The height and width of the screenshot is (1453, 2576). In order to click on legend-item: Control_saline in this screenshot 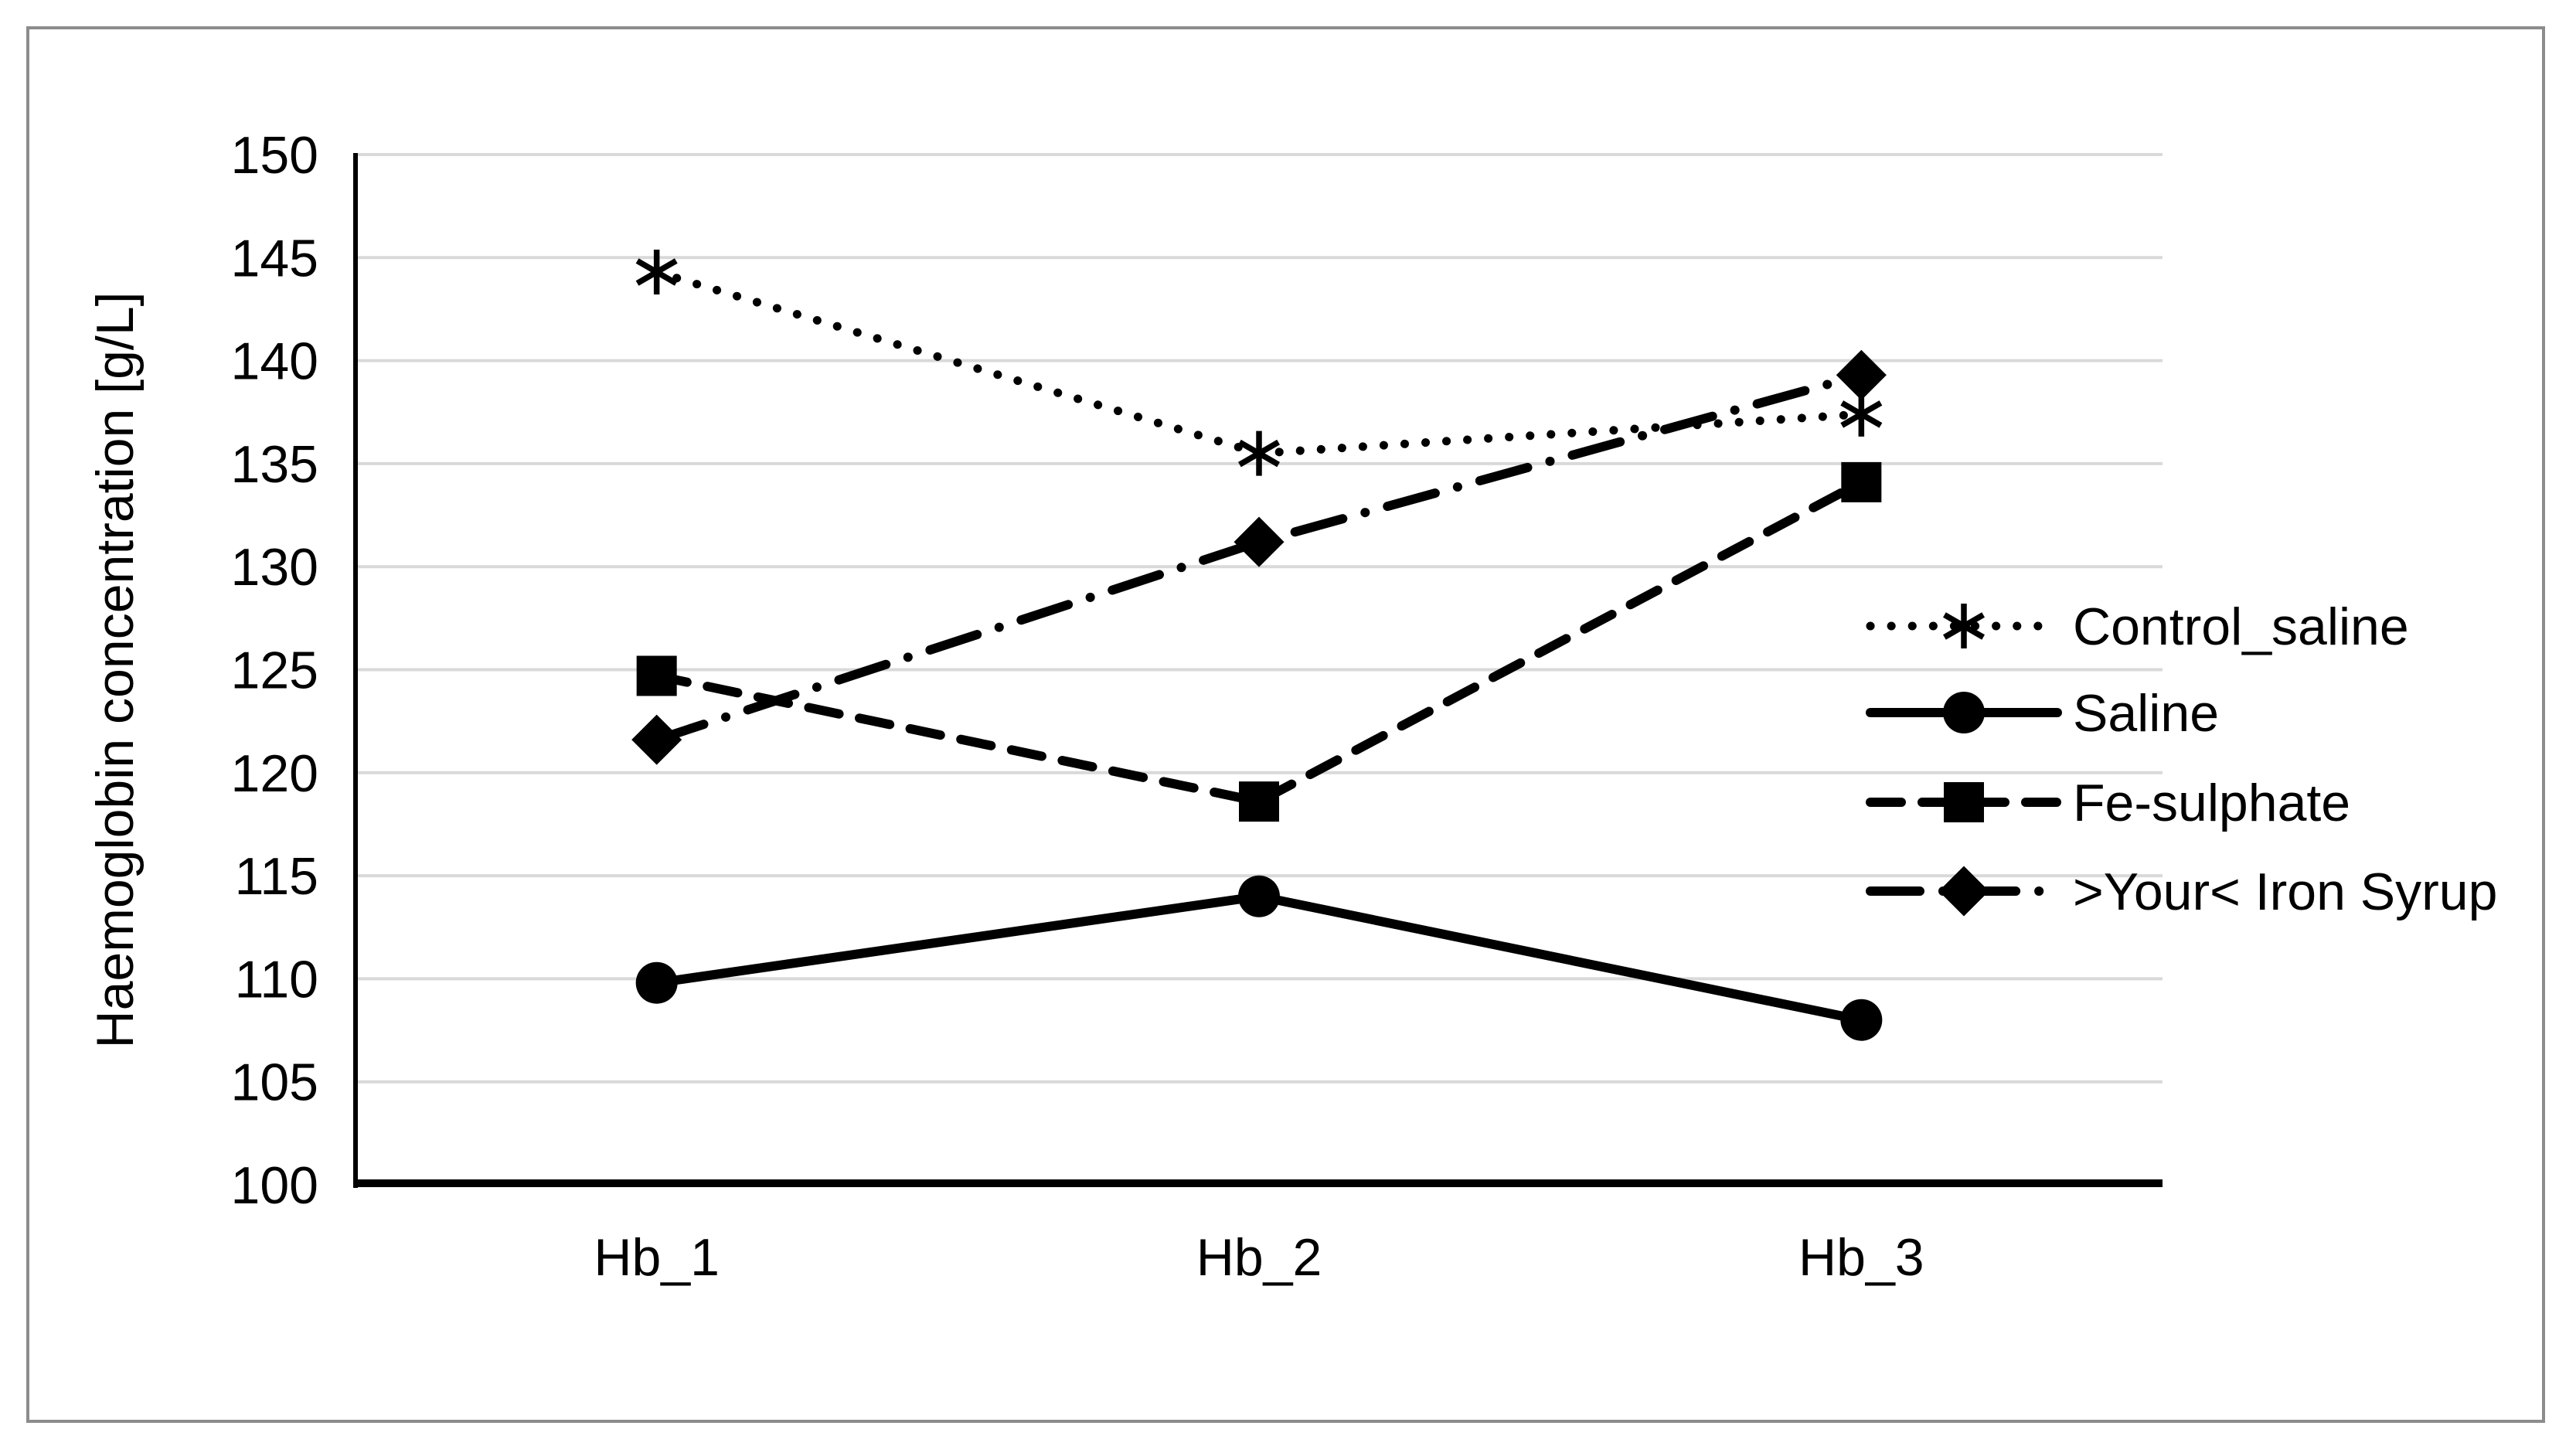, I will do `click(2137, 626)`.